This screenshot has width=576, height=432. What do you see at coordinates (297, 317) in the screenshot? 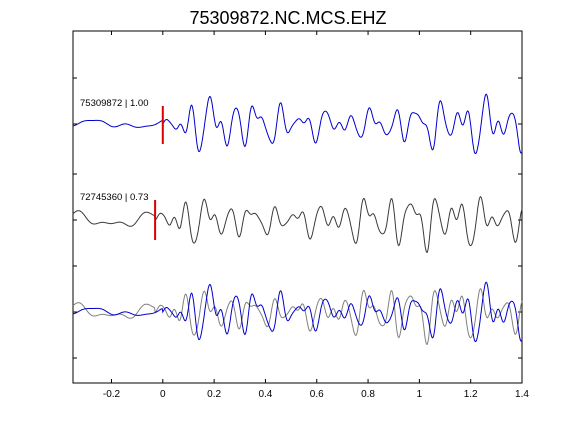
I see `overlay-trace-2-line` at bounding box center [297, 317].